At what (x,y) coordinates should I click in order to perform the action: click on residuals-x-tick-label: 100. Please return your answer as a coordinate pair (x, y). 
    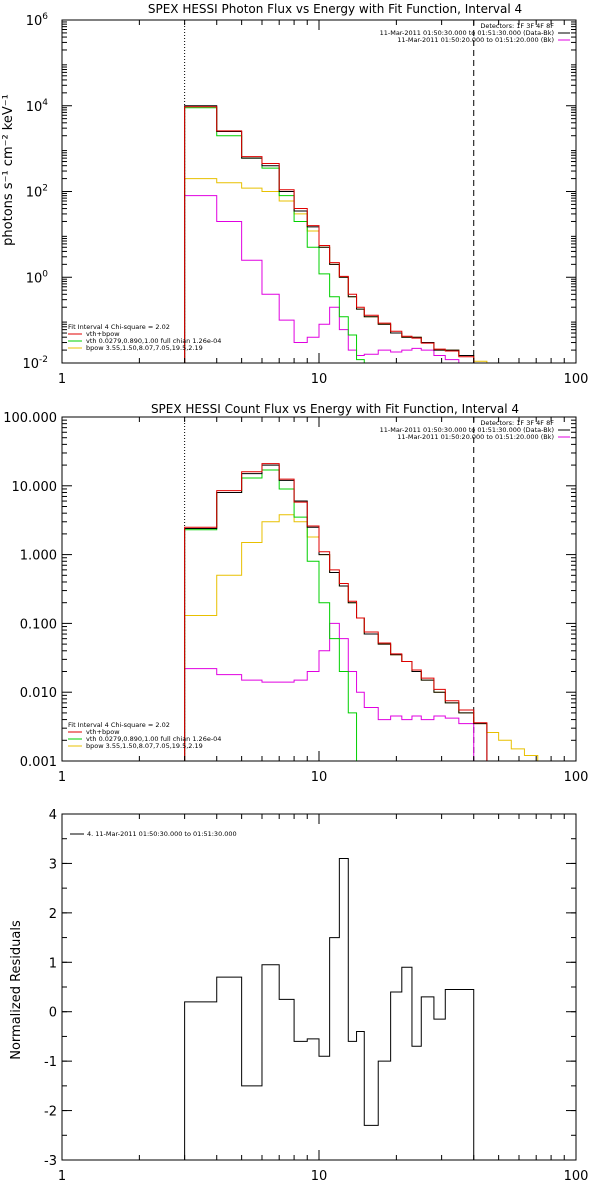
    Looking at the image, I should click on (576, 1176).